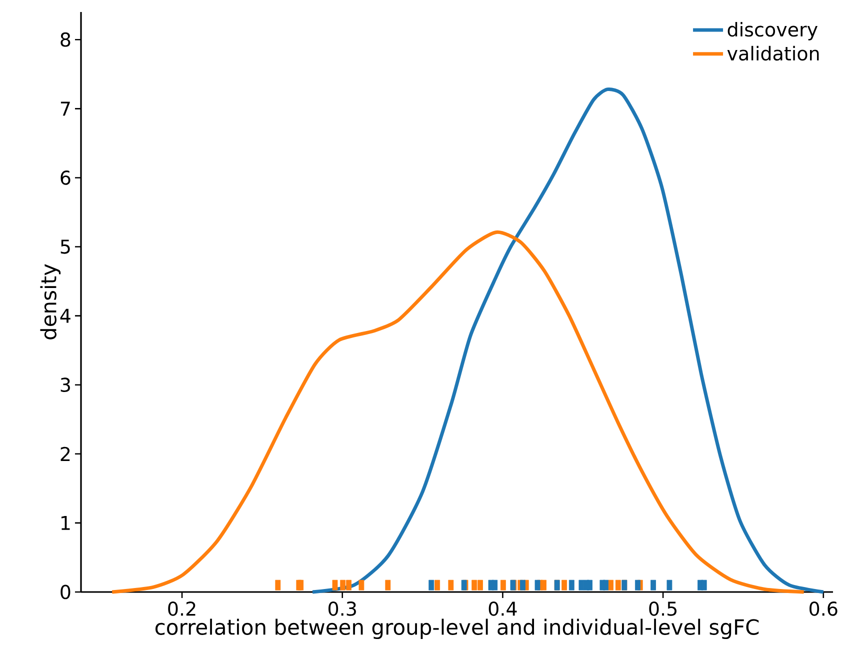 This screenshot has width=849, height=668. What do you see at coordinates (65, 39) in the screenshot?
I see `y-tick-label: 8` at bounding box center [65, 39].